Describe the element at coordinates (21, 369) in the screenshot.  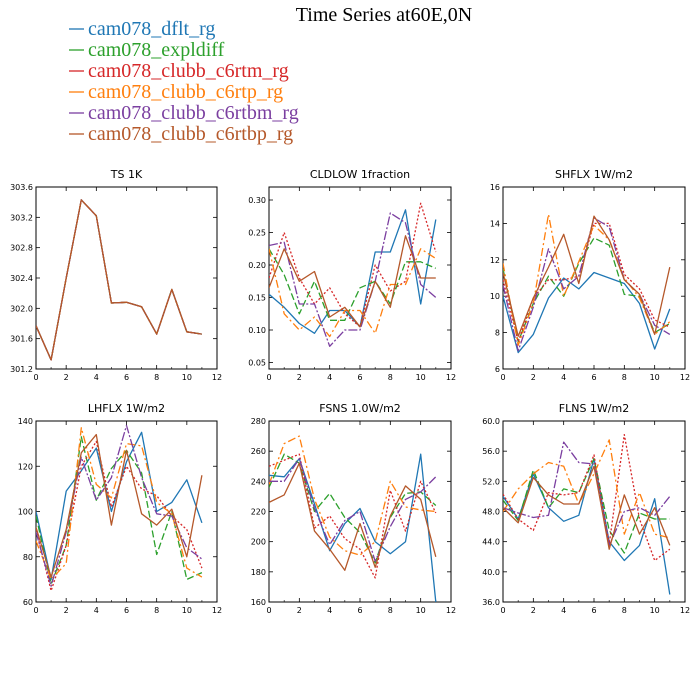
I see `y-tick-label: 301.2` at that location.